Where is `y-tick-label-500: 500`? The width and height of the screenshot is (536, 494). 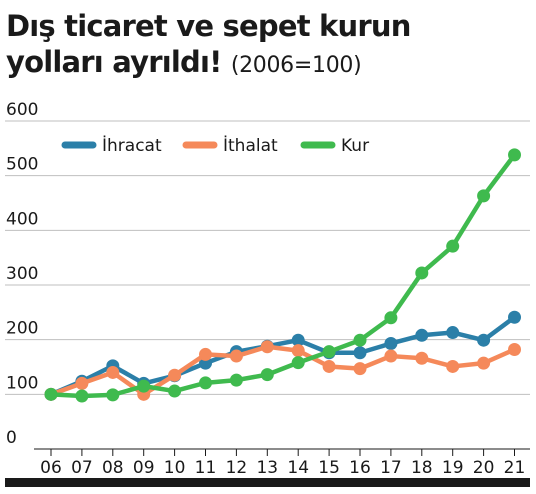 y-tick-label-500: 500 is located at coordinates (22, 165).